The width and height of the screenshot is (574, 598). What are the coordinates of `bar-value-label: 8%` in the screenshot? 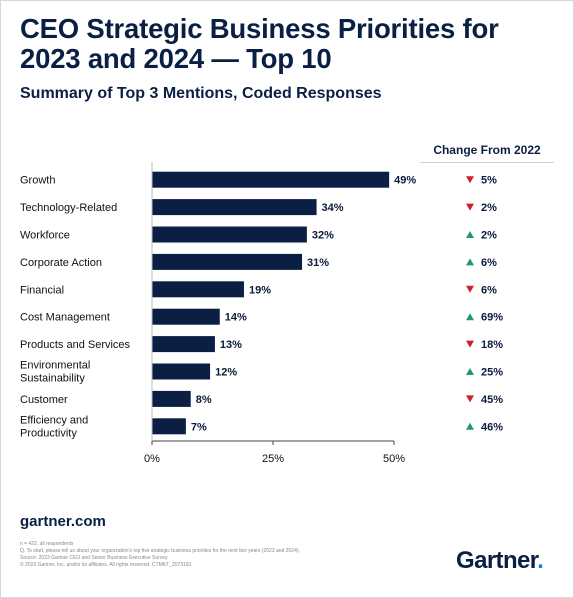 It's located at (204, 400).